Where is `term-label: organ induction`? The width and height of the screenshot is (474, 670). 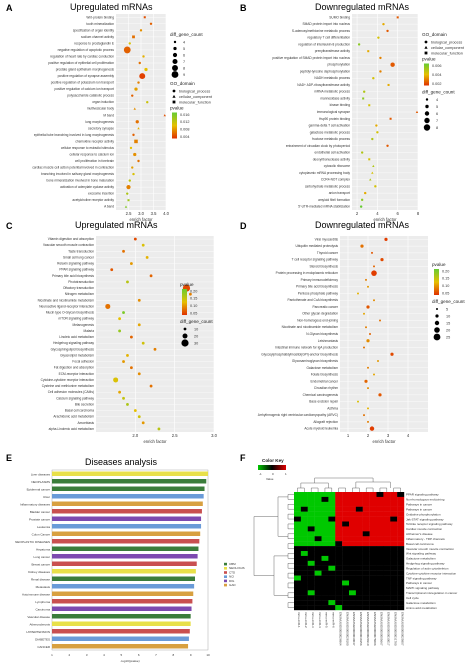
term-label: organ induction is located at coordinates (103, 102).